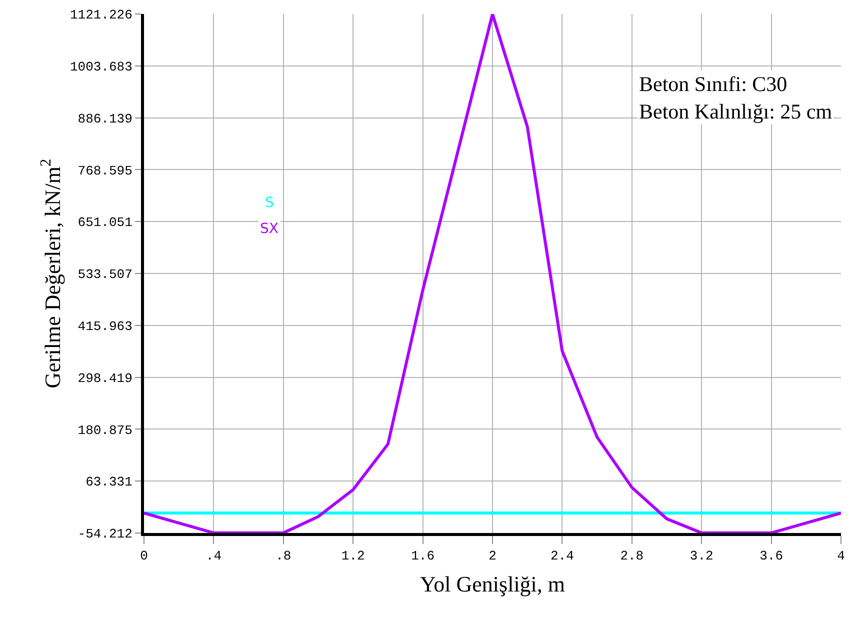  I want to click on y-tick-label: 533.507, so click(105, 274).